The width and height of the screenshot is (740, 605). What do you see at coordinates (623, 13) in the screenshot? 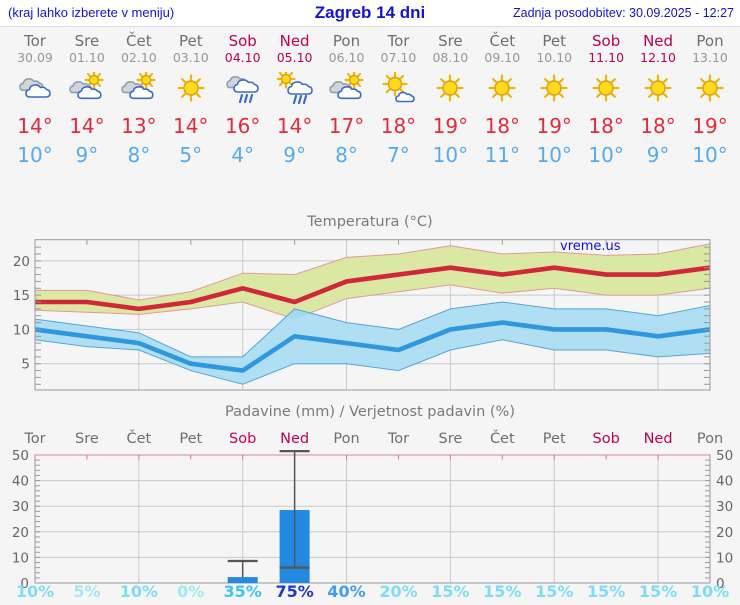
I see `last-updated-text: Zadnja posodobitev: 30.09.2025 - 12:27` at bounding box center [623, 13].